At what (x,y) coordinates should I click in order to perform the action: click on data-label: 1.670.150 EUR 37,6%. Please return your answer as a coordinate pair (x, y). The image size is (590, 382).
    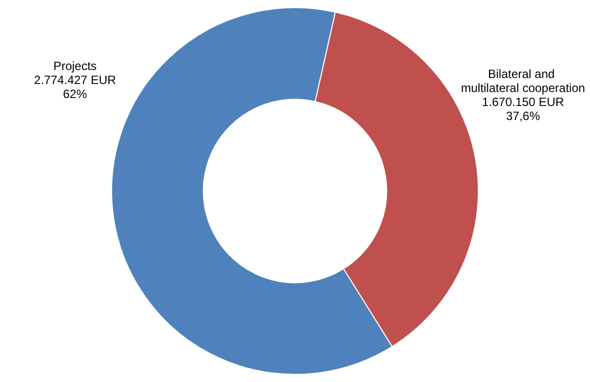
    Looking at the image, I should click on (523, 109).